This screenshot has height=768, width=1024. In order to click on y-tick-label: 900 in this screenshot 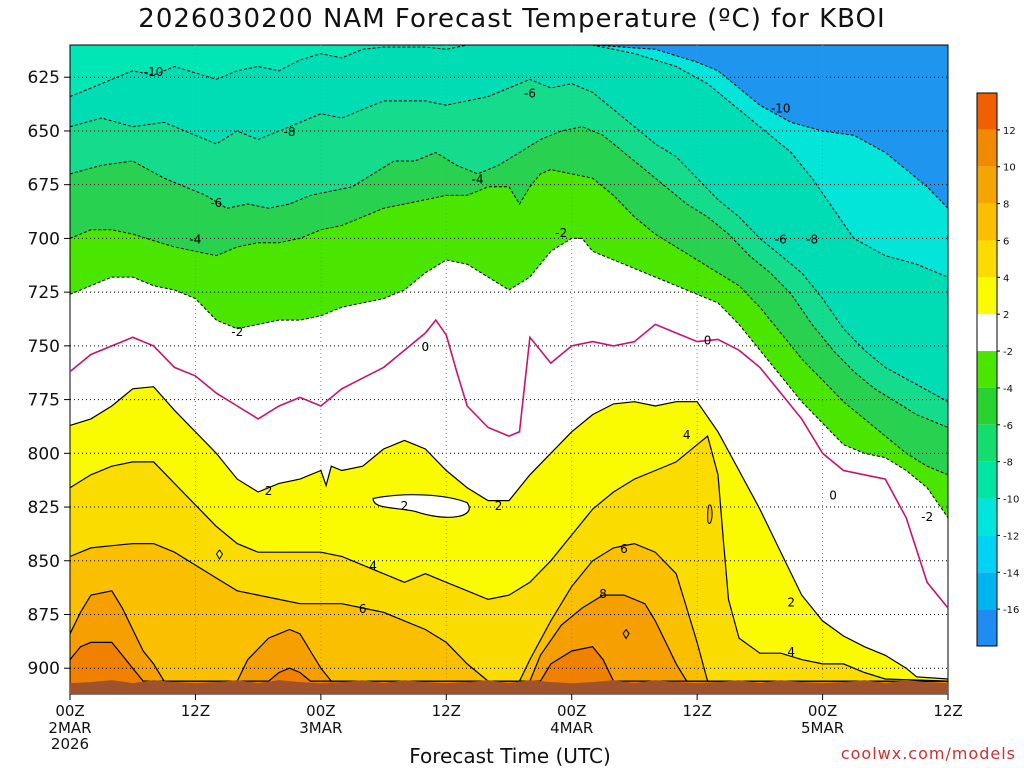, I will do `click(44, 669)`.